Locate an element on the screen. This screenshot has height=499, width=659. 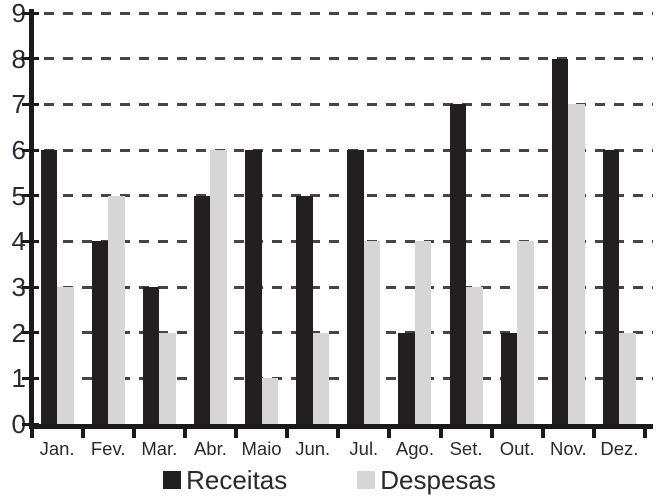
x-axis-line is located at coordinates (341, 426).